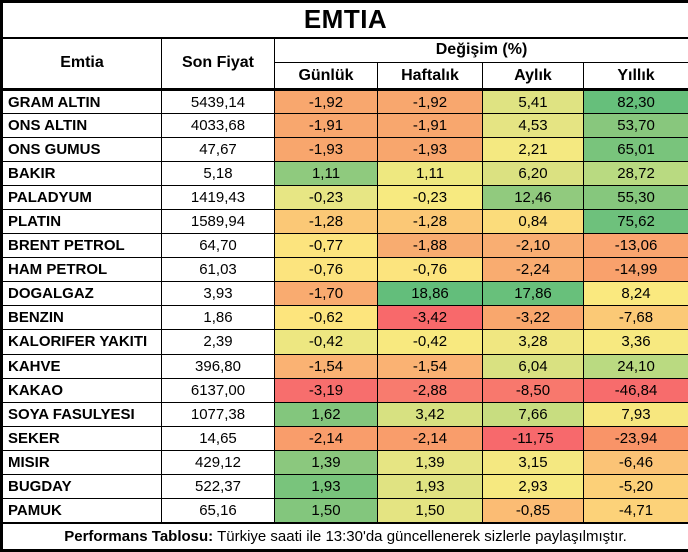  I want to click on commodity-name-cell: SEKER, so click(81, 438).